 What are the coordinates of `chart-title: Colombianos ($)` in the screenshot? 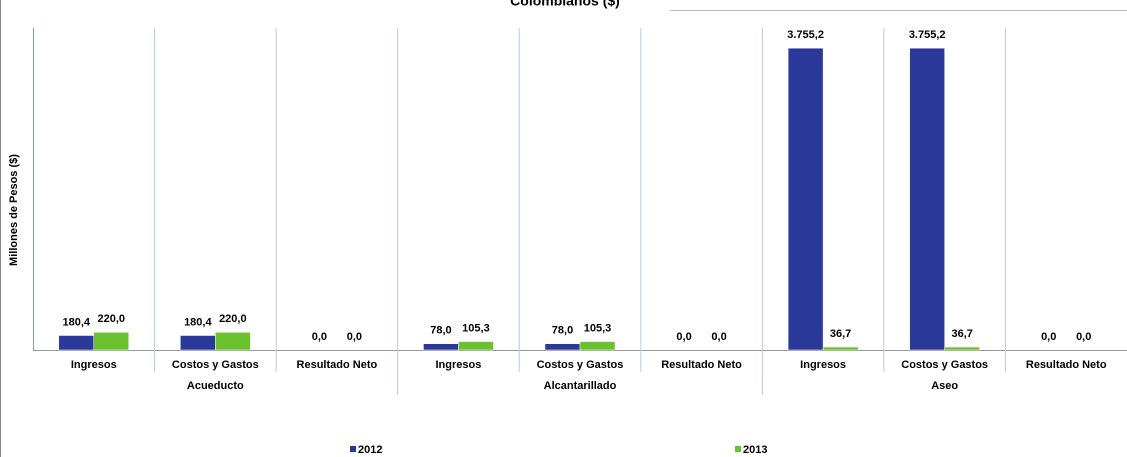 It's located at (565, 4).